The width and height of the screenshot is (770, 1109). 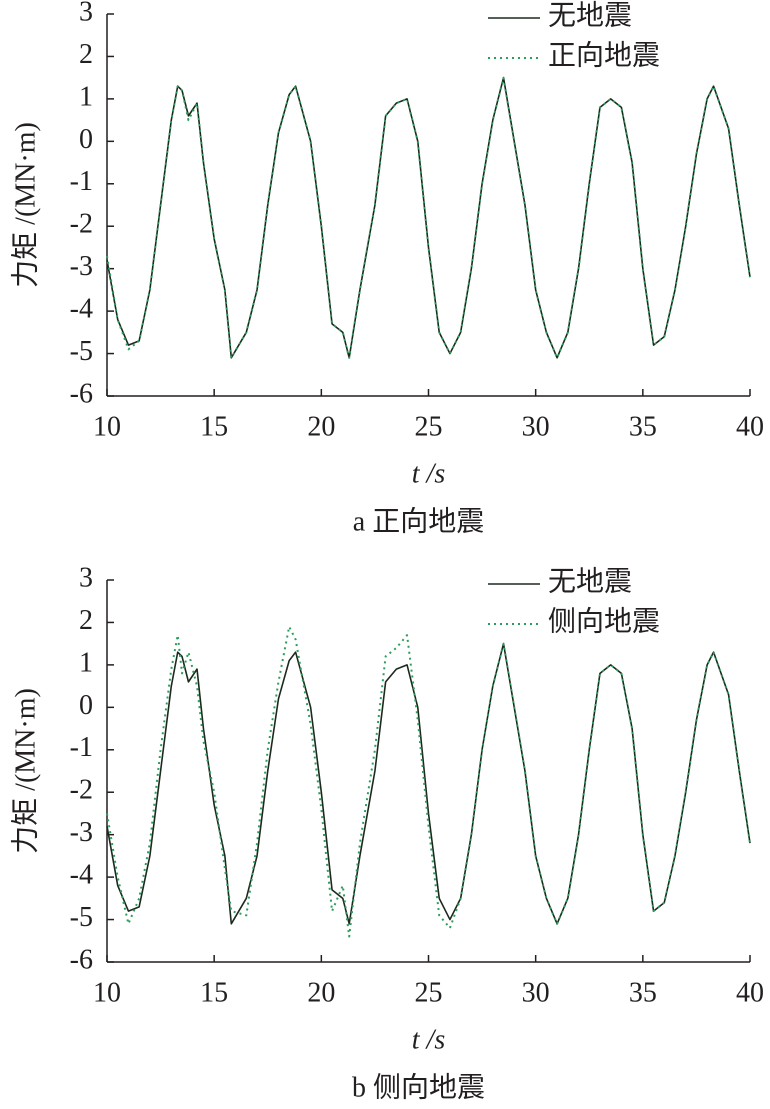 What do you see at coordinates (418, 1087) in the screenshot?
I see `panel-caption: b 侧向地震` at bounding box center [418, 1087].